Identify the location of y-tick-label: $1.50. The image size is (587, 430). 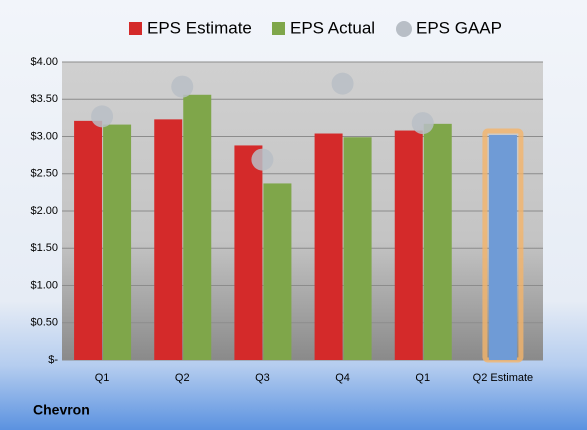
(44, 248).